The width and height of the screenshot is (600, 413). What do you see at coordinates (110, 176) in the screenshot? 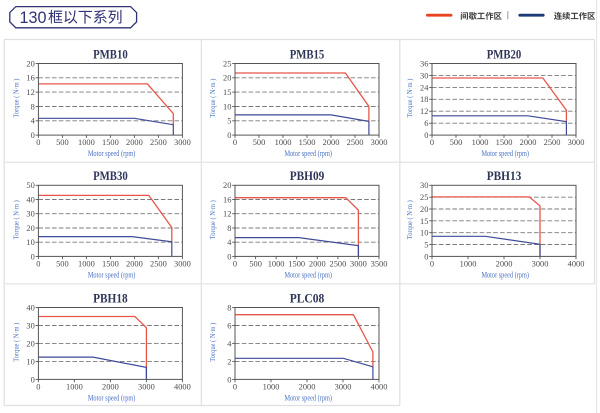
I see `svg-text: PMB30` at bounding box center [110, 176].